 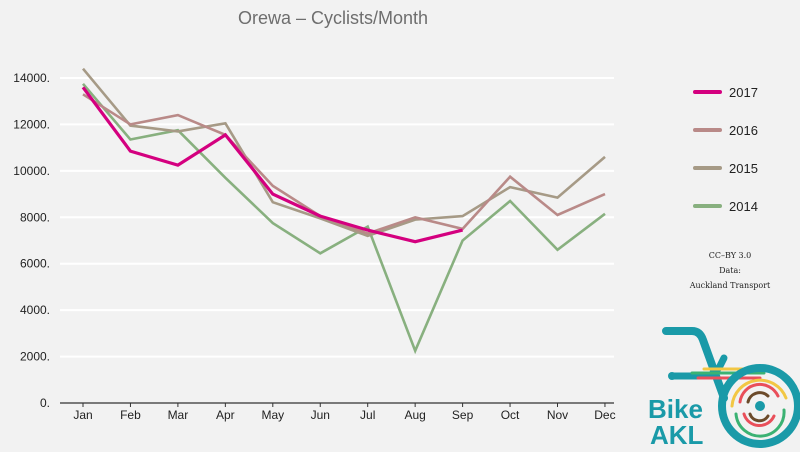 I want to click on x-tick-label: Dec, so click(x=604, y=415).